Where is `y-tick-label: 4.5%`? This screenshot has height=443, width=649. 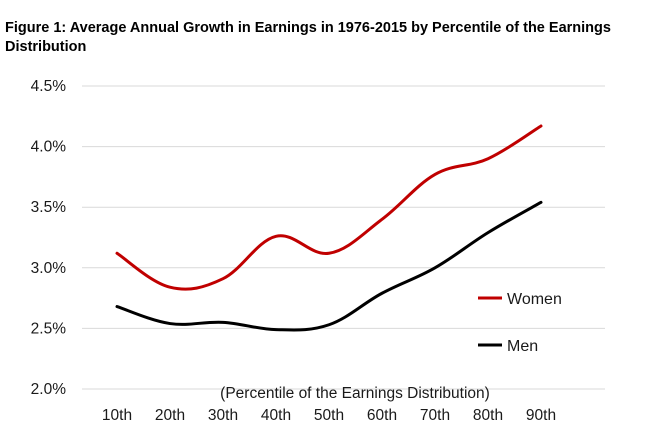
y-tick-label: 4.5% is located at coordinates (49, 86).